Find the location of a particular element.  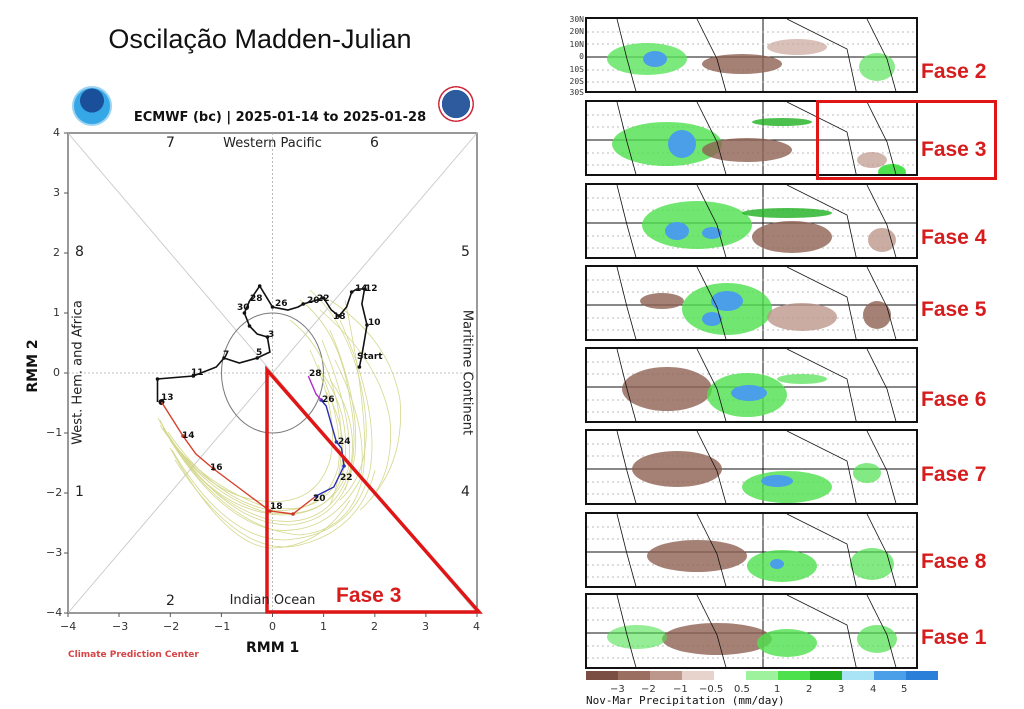

colorbar-tick: −2 is located at coordinates (648, 689).